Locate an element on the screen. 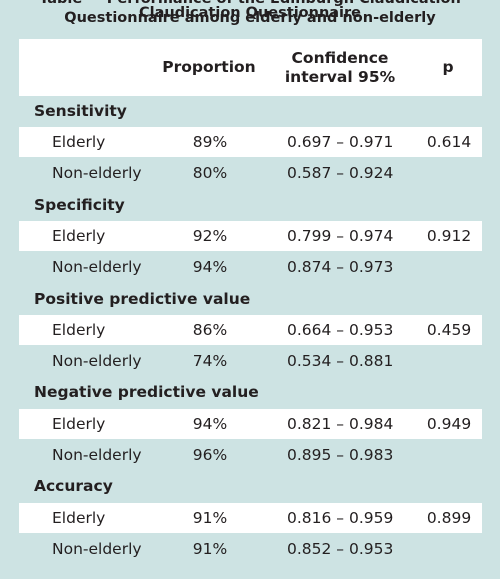 The height and width of the screenshot is (579, 500). table-row: Non-elderly 96% 0.895 – 0.983 is located at coordinates (250, 455).